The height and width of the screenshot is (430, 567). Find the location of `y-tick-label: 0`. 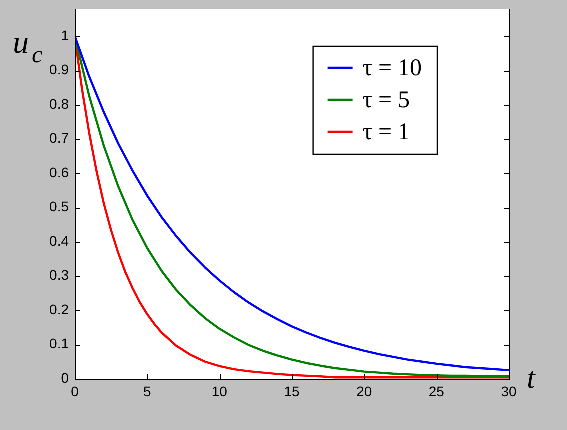

y-tick-label: 0 is located at coordinates (65, 378).